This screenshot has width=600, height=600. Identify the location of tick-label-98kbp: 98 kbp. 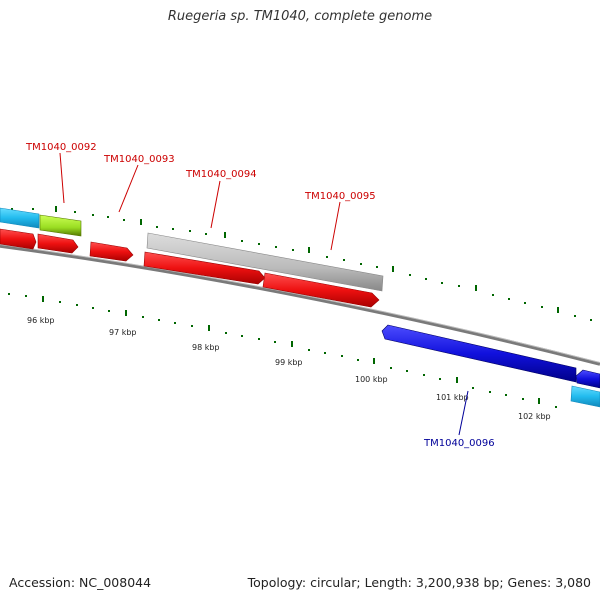
(206, 347).